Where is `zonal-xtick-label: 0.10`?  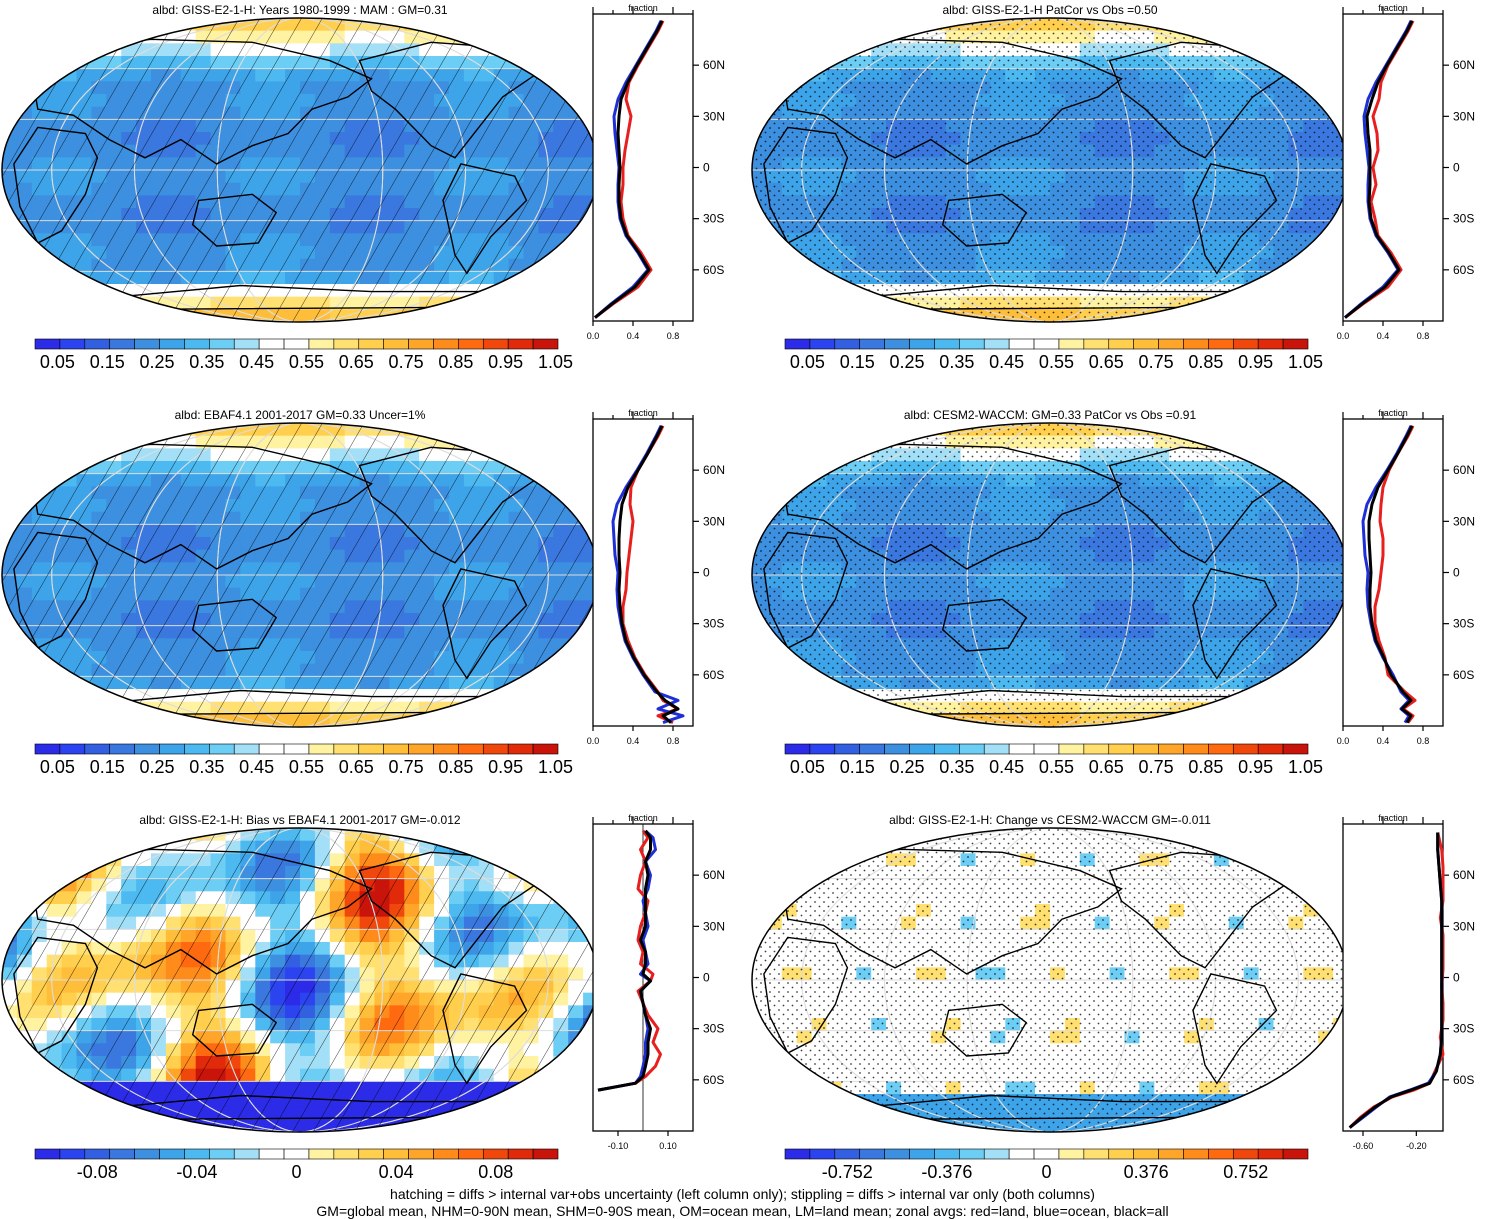
zonal-xtick-label: 0.10 is located at coordinates (668, 1146).